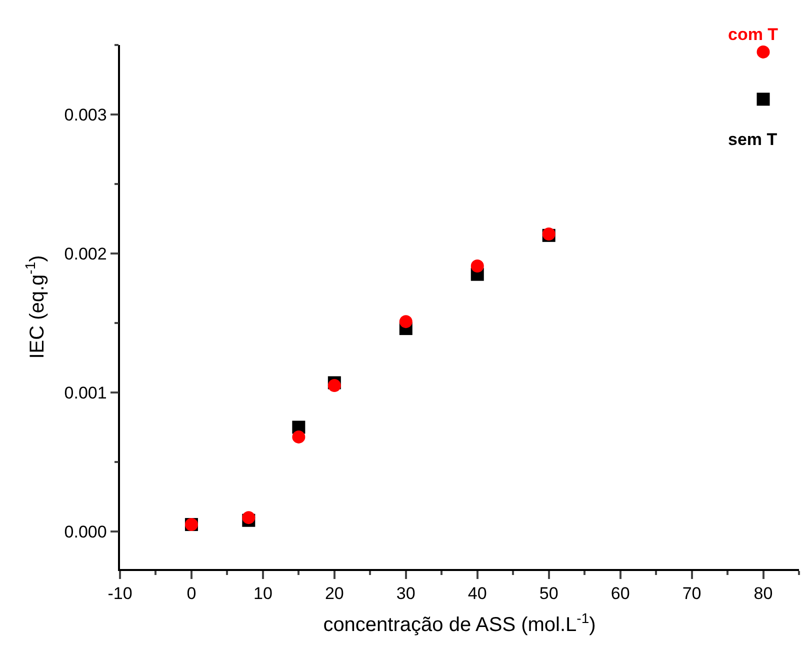 Image resolution: width=801 pixels, height=659 pixels. What do you see at coordinates (191, 594) in the screenshot?
I see `x-tick-label: 0` at bounding box center [191, 594].